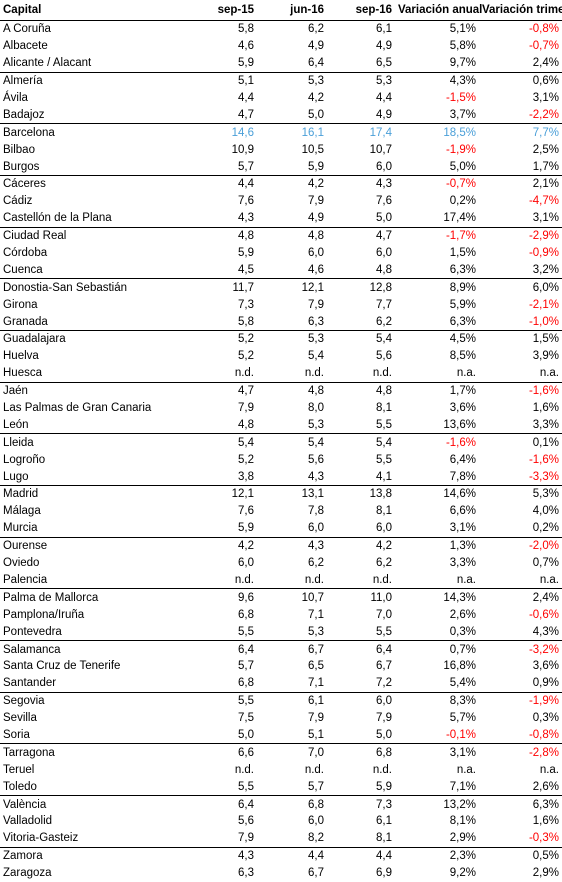 The image size is (562, 882). Describe the element at coordinates (462, 287) in the screenshot. I see `variacion-anual-cell: 8,9%` at that location.